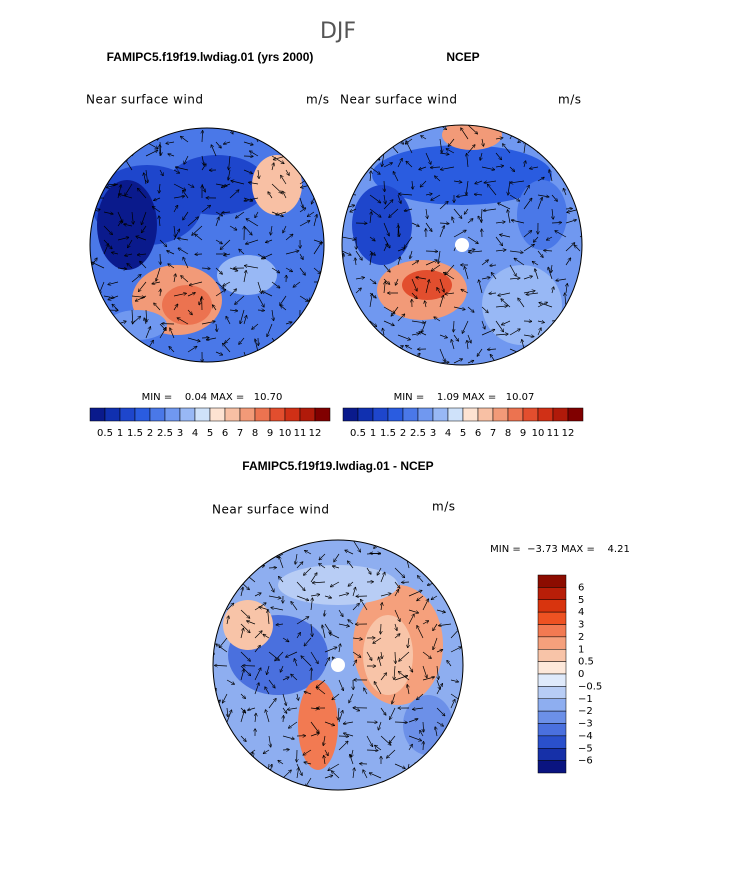 The height and width of the screenshot is (887, 733). Describe the element at coordinates (443, 507) in the screenshot. I see `units-label: m/s` at that location.